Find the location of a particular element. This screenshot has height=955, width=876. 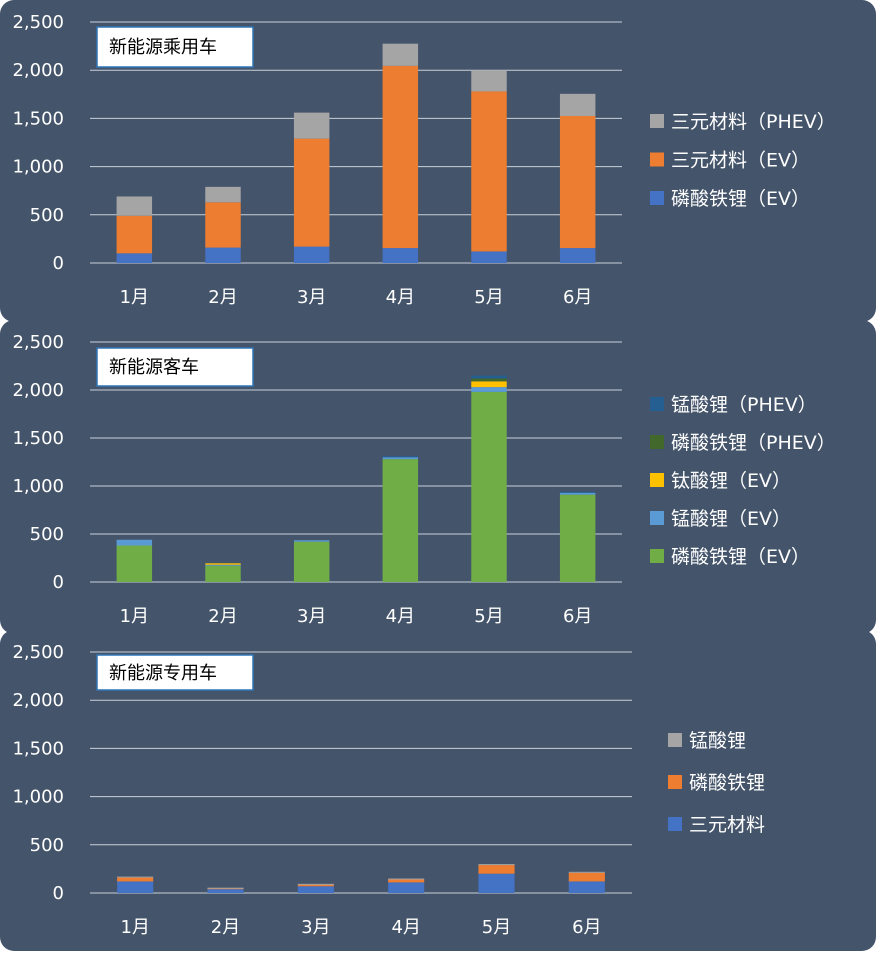

legend-label: 锰酸锂（PHEV） is located at coordinates (744, 405).